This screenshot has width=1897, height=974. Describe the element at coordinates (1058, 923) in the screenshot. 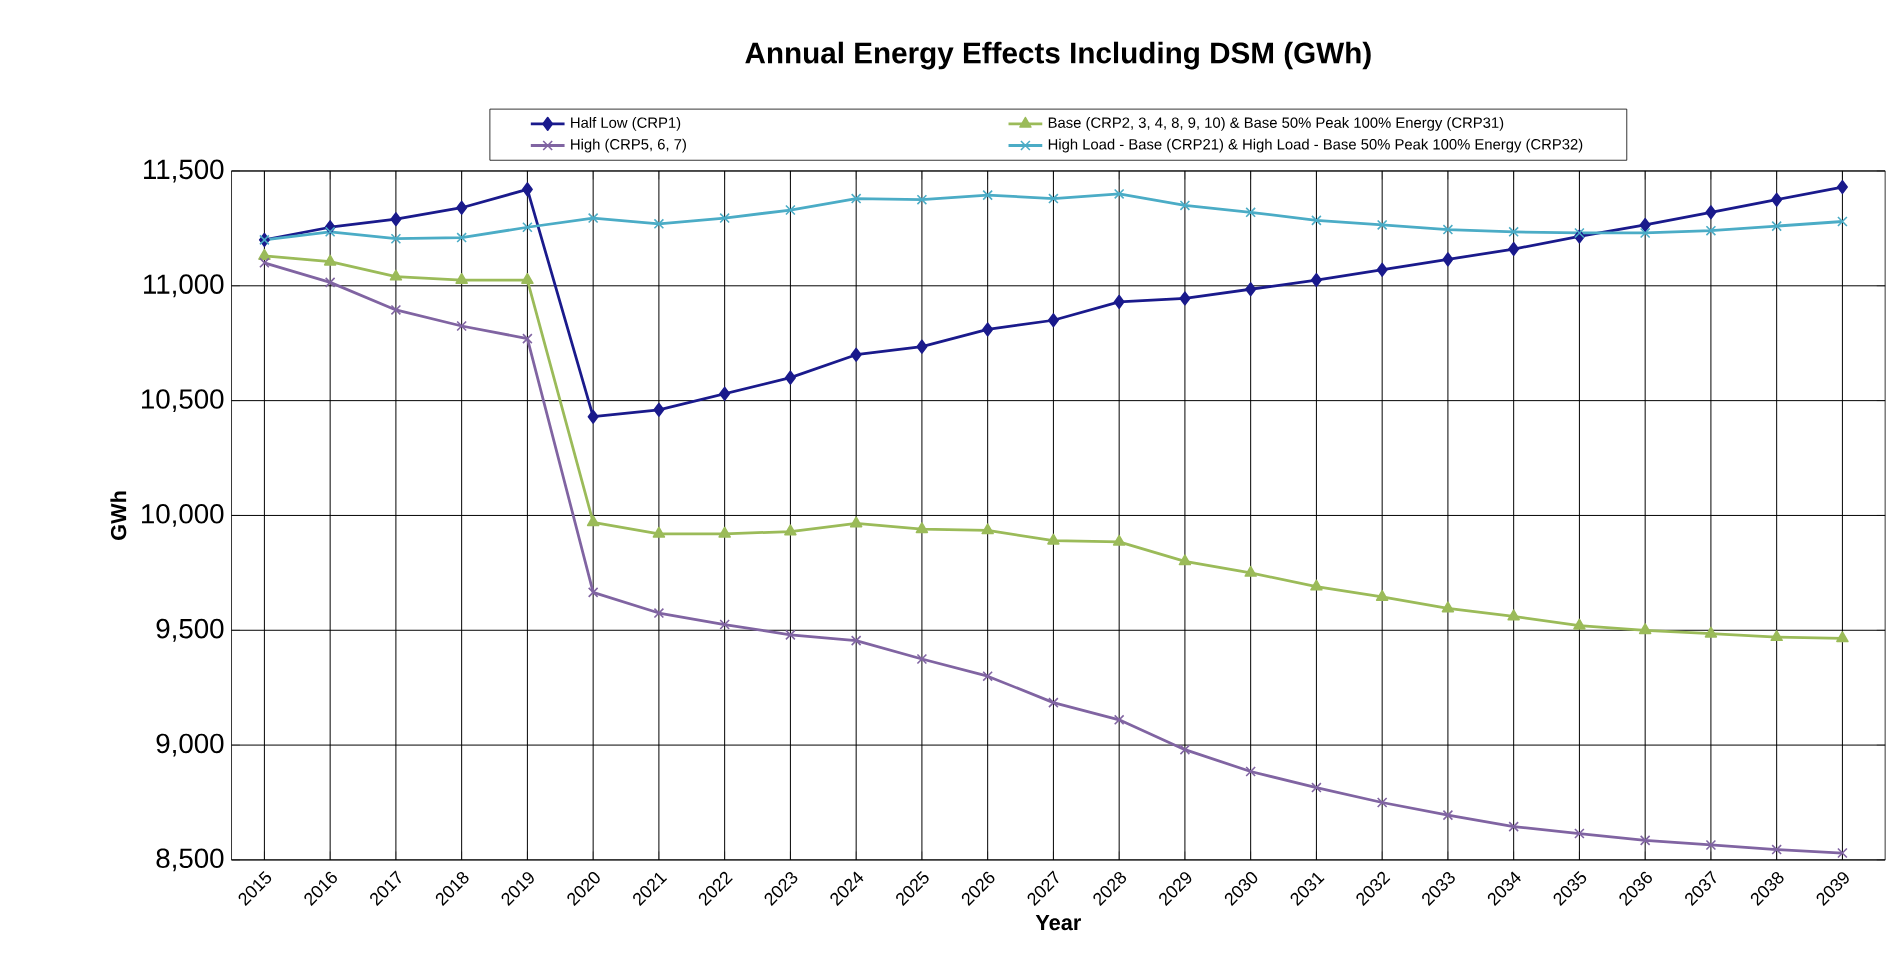

I see `x-axis-title: Year` at that location.